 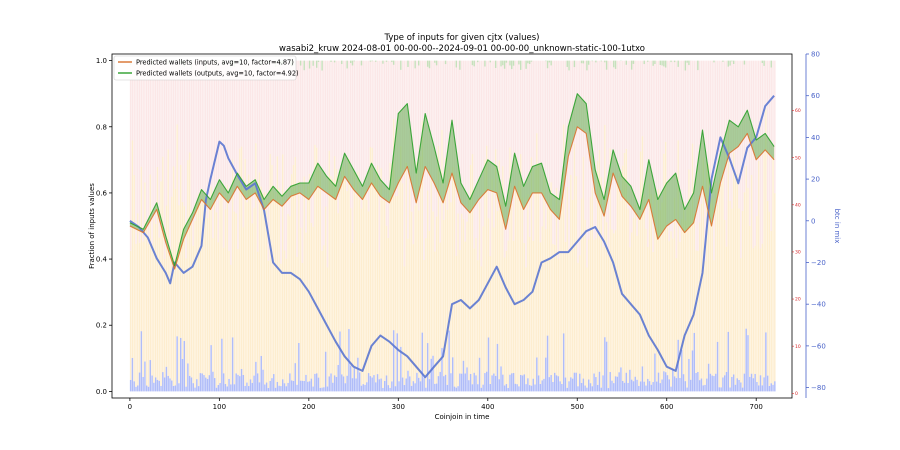 I want to click on y-axis-label: Fraction of inputs values, so click(x=92, y=226).